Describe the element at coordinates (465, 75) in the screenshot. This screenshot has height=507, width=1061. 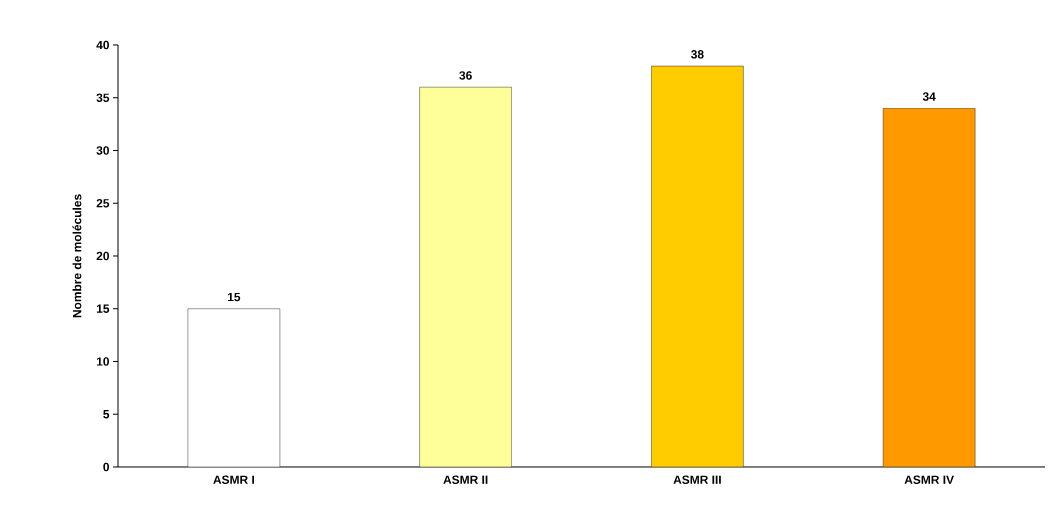
I see `data-label: 36` at that location.